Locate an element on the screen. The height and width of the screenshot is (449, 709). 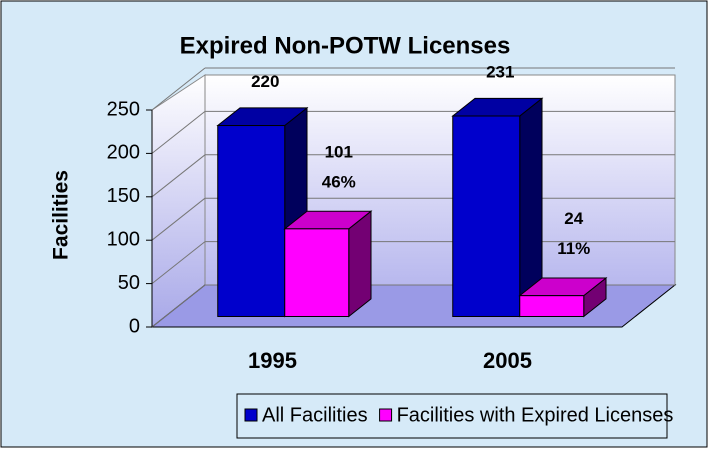
x-tick-label: 2005 is located at coordinates (507, 360).